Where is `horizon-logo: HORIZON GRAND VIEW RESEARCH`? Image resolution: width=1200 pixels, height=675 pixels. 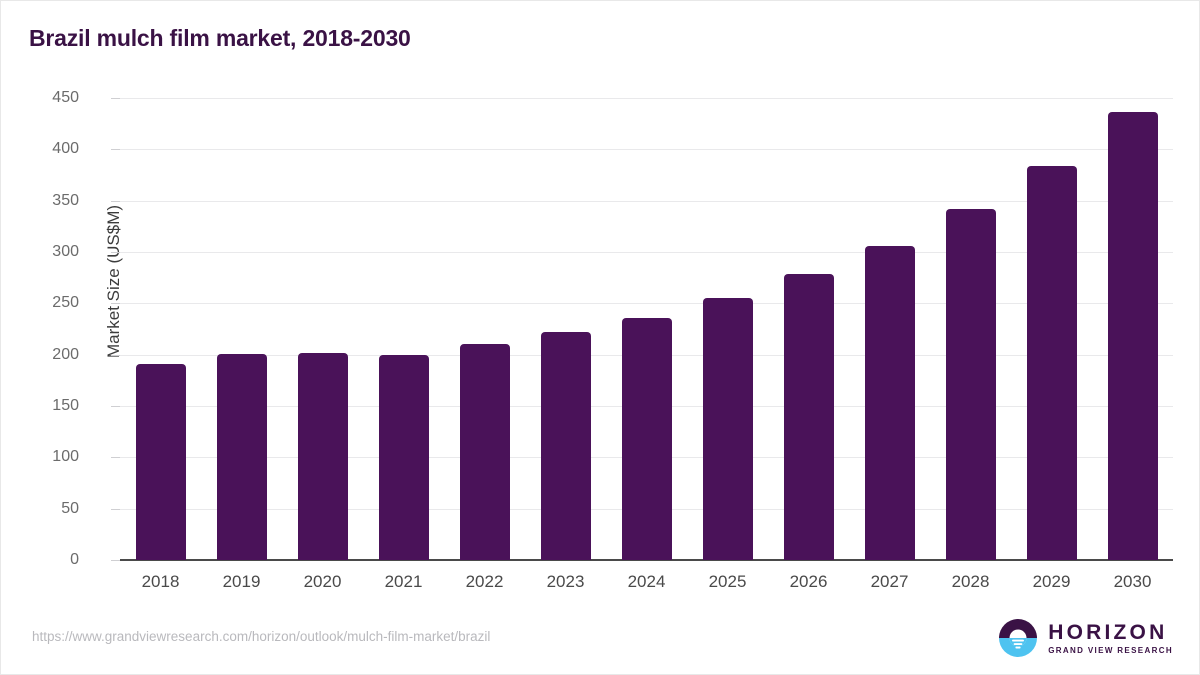
horizon-logo: HORIZON GRAND VIEW RESEARCH is located at coordinates (1085, 638).